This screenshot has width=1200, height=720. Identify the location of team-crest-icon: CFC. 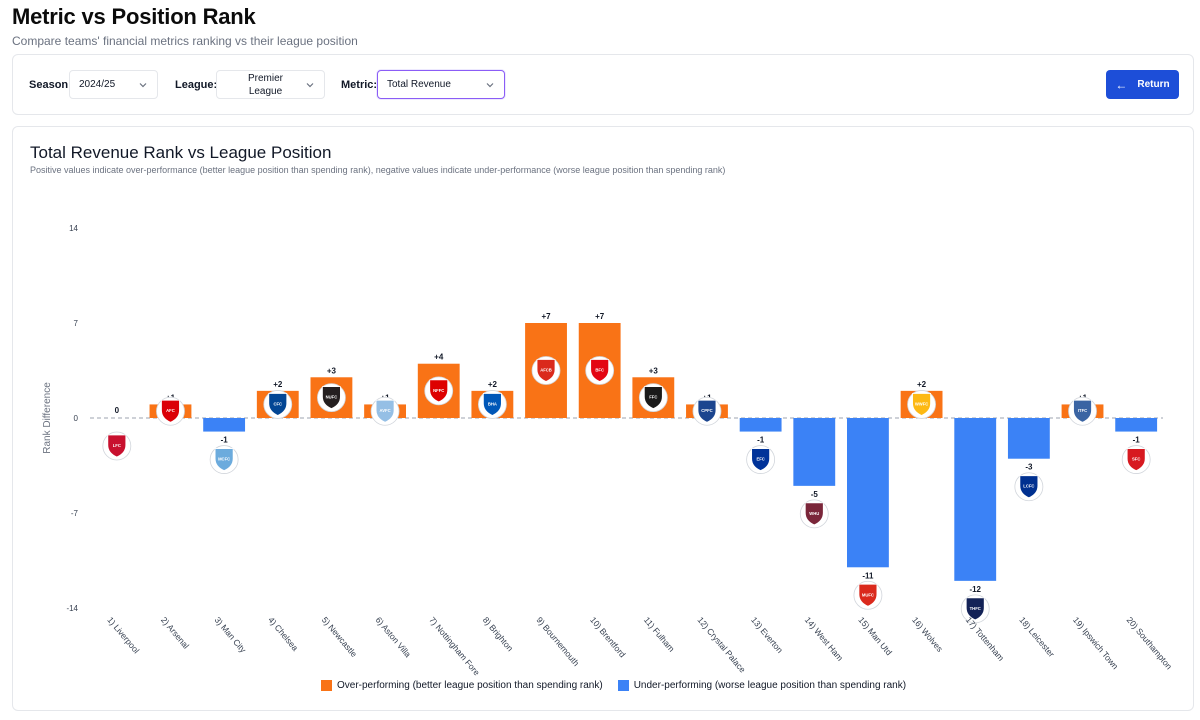
(278, 404).